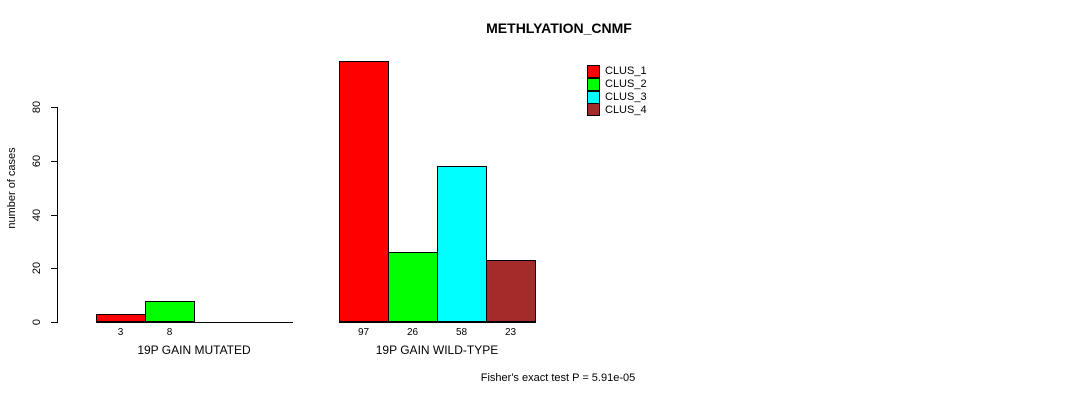 The image size is (1090, 400). I want to click on category-label: 19P GAIN WILD-TYPE, so click(437, 350).